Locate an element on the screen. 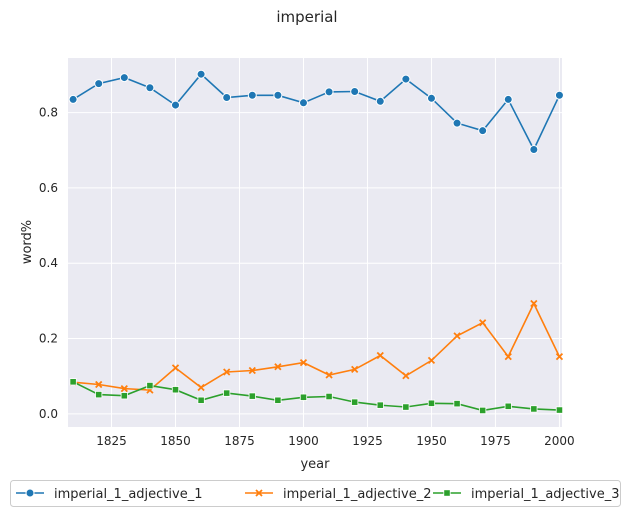 This screenshot has width=630, height=515. chart-title: imperial is located at coordinates (306, 17).